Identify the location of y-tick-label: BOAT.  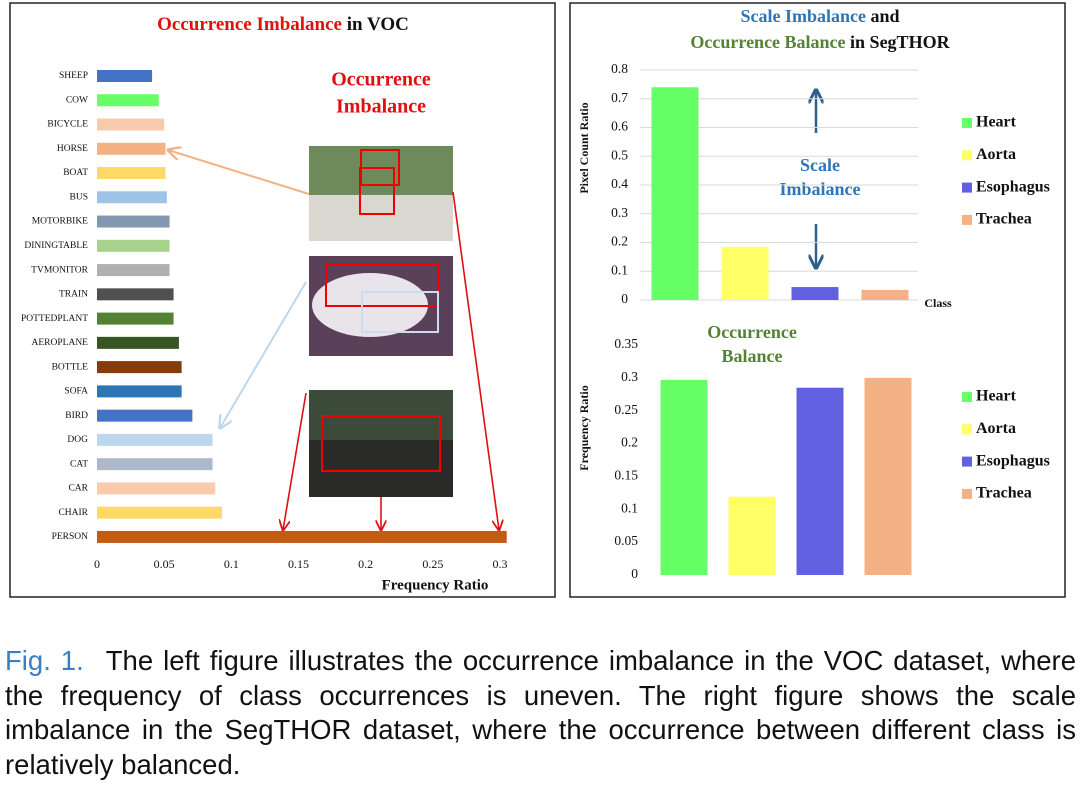
(75, 173).